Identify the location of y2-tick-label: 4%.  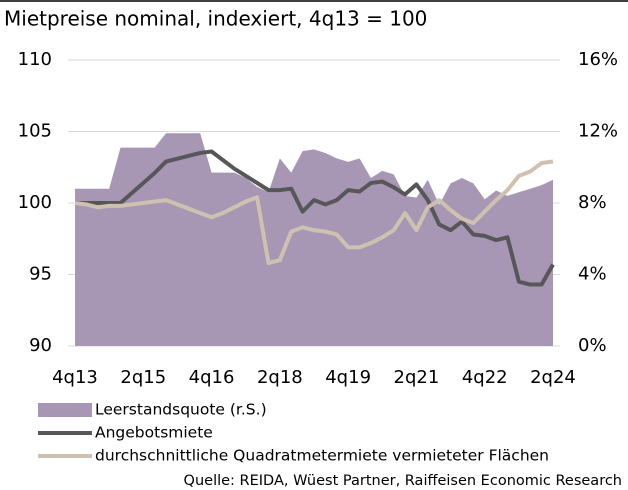
(592, 274).